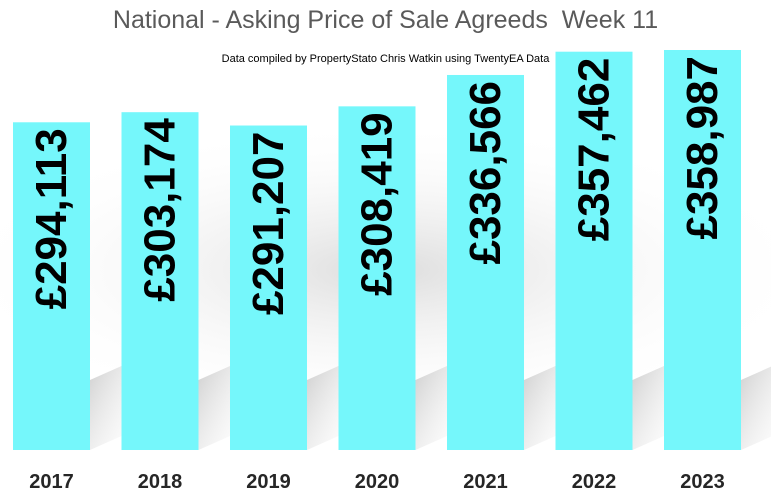 This screenshot has height=502, width=771. Describe the element at coordinates (268, 224) in the screenshot. I see `data-label-2019: £291,207` at that location.